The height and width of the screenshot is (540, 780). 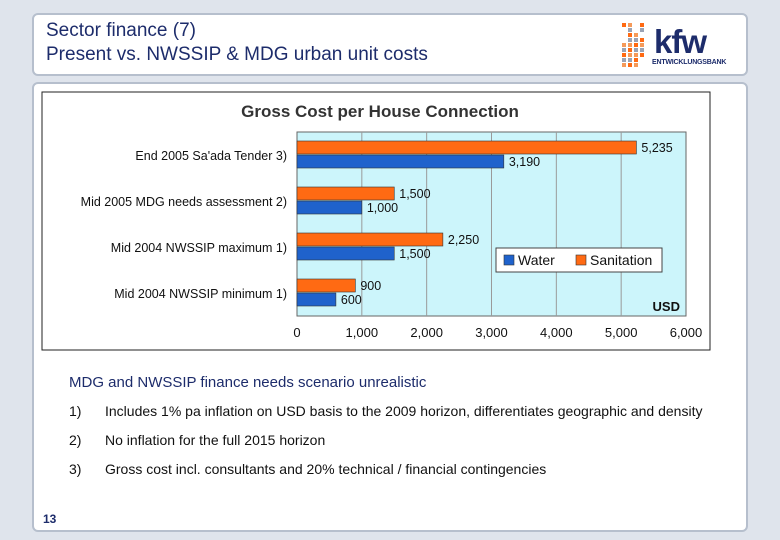 What do you see at coordinates (380, 111) in the screenshot?
I see `chart-title: Gross Cost per House Connection` at bounding box center [380, 111].